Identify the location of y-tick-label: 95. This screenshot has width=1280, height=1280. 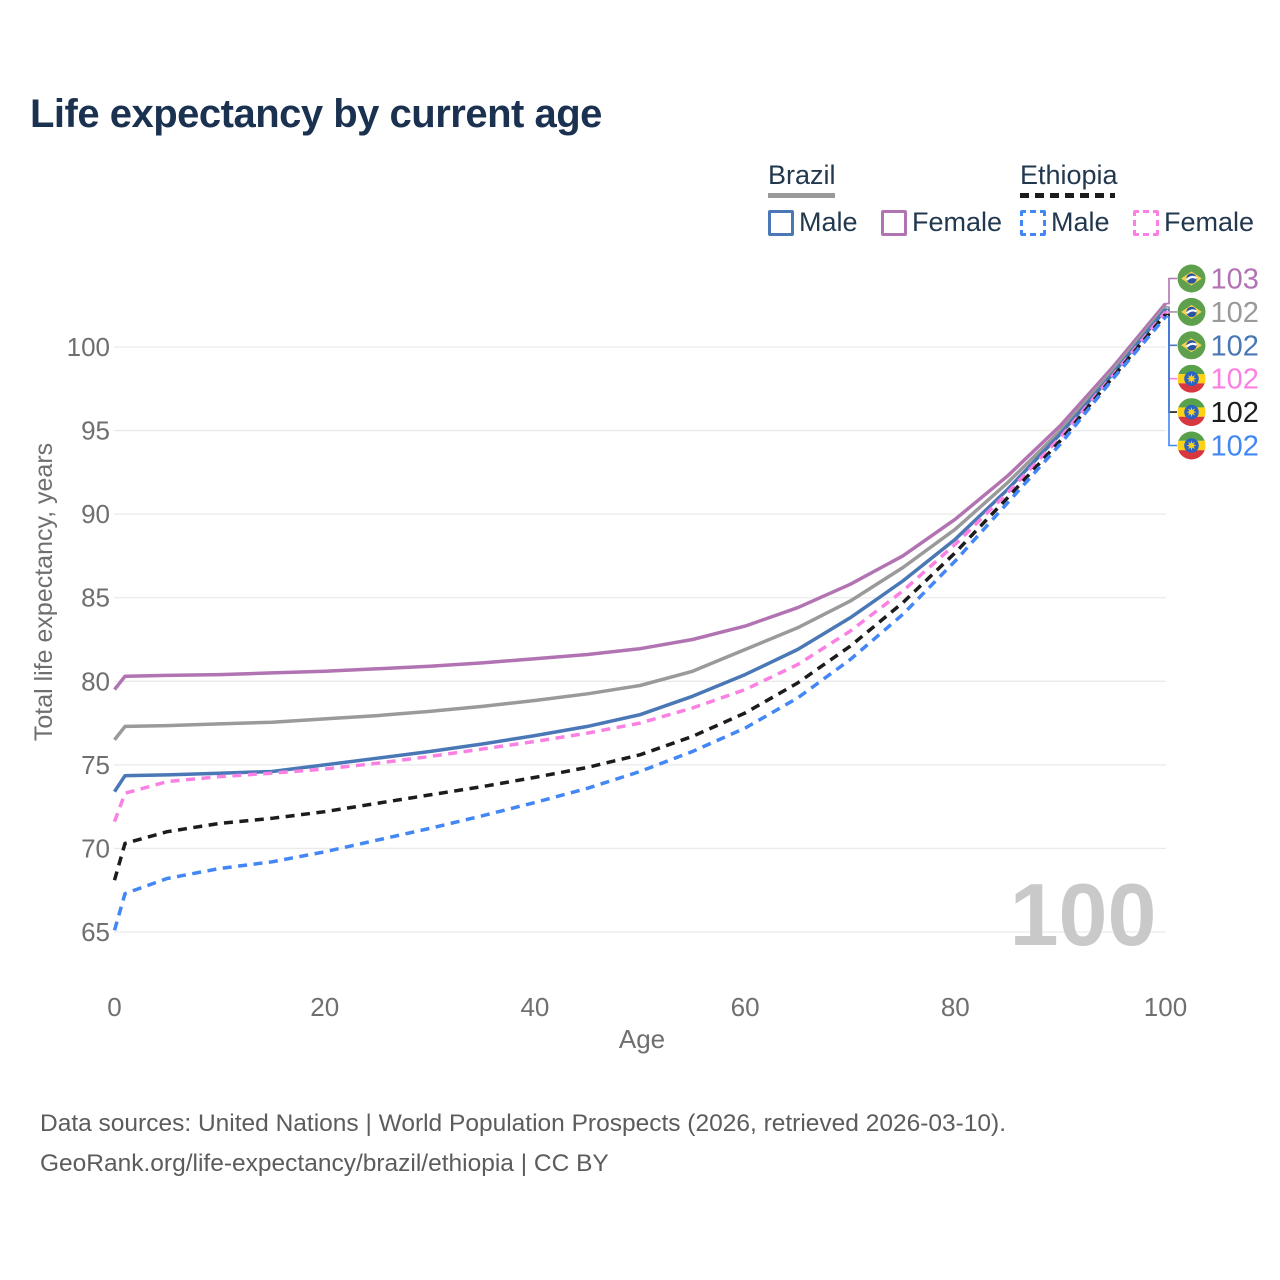
(95, 431).